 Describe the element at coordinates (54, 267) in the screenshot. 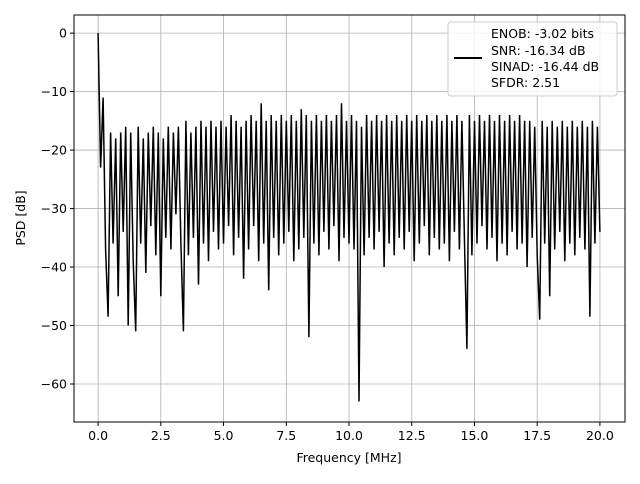

I see `y-tick-label: −40` at that location.